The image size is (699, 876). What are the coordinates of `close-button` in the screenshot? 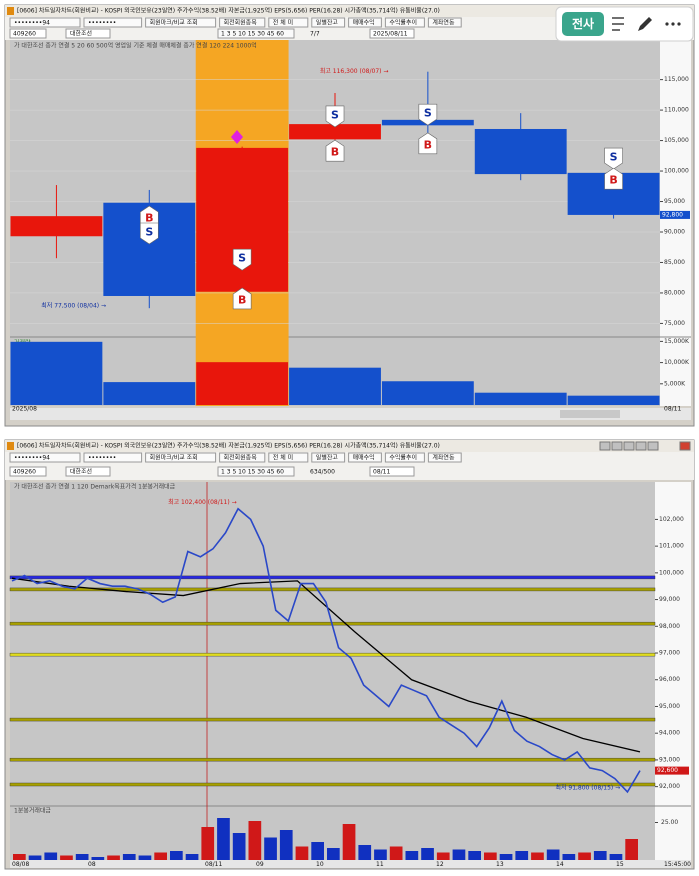 It's located at (685, 446).